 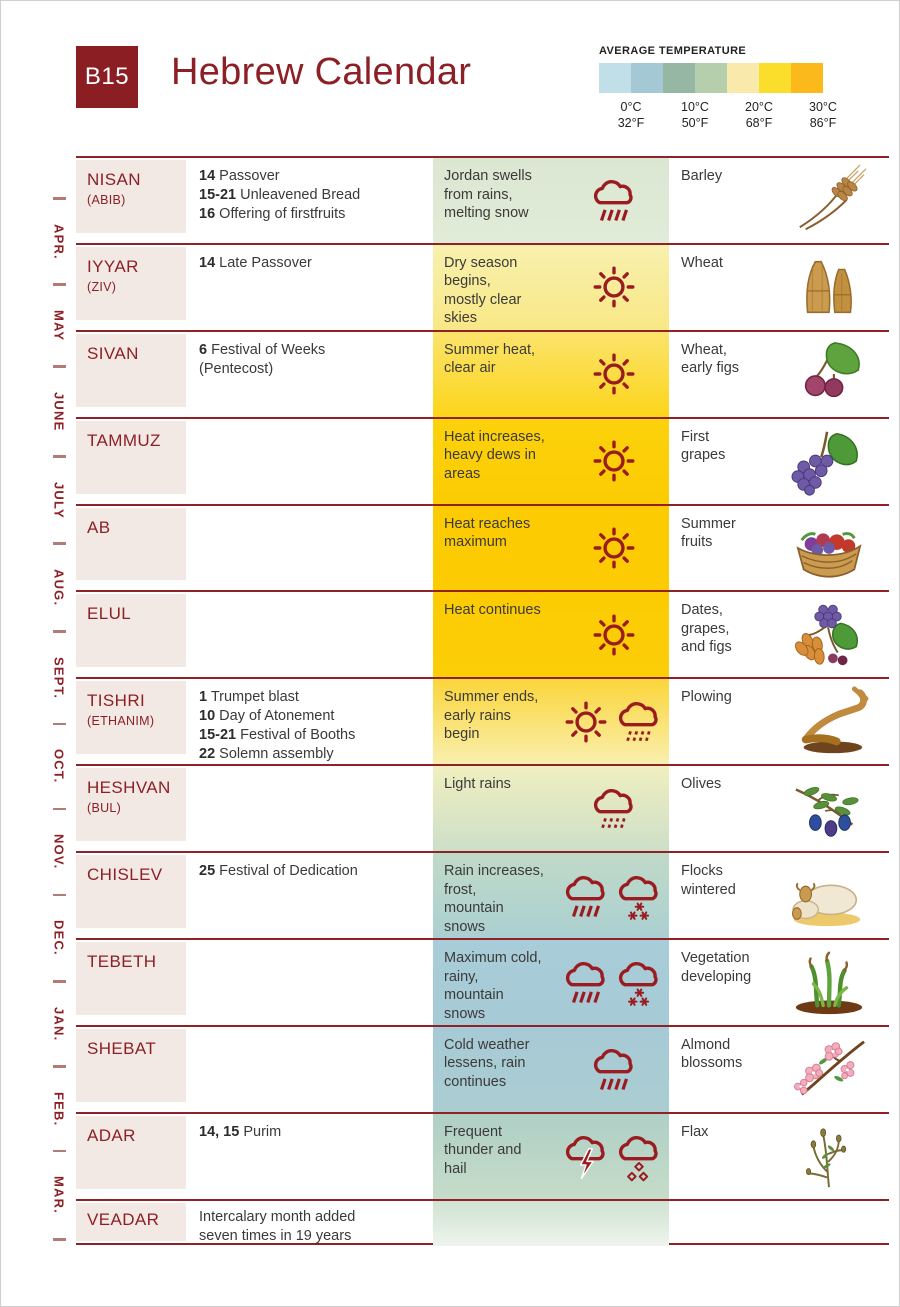 I want to click on rail-month-label: NOV., so click(x=59, y=852).